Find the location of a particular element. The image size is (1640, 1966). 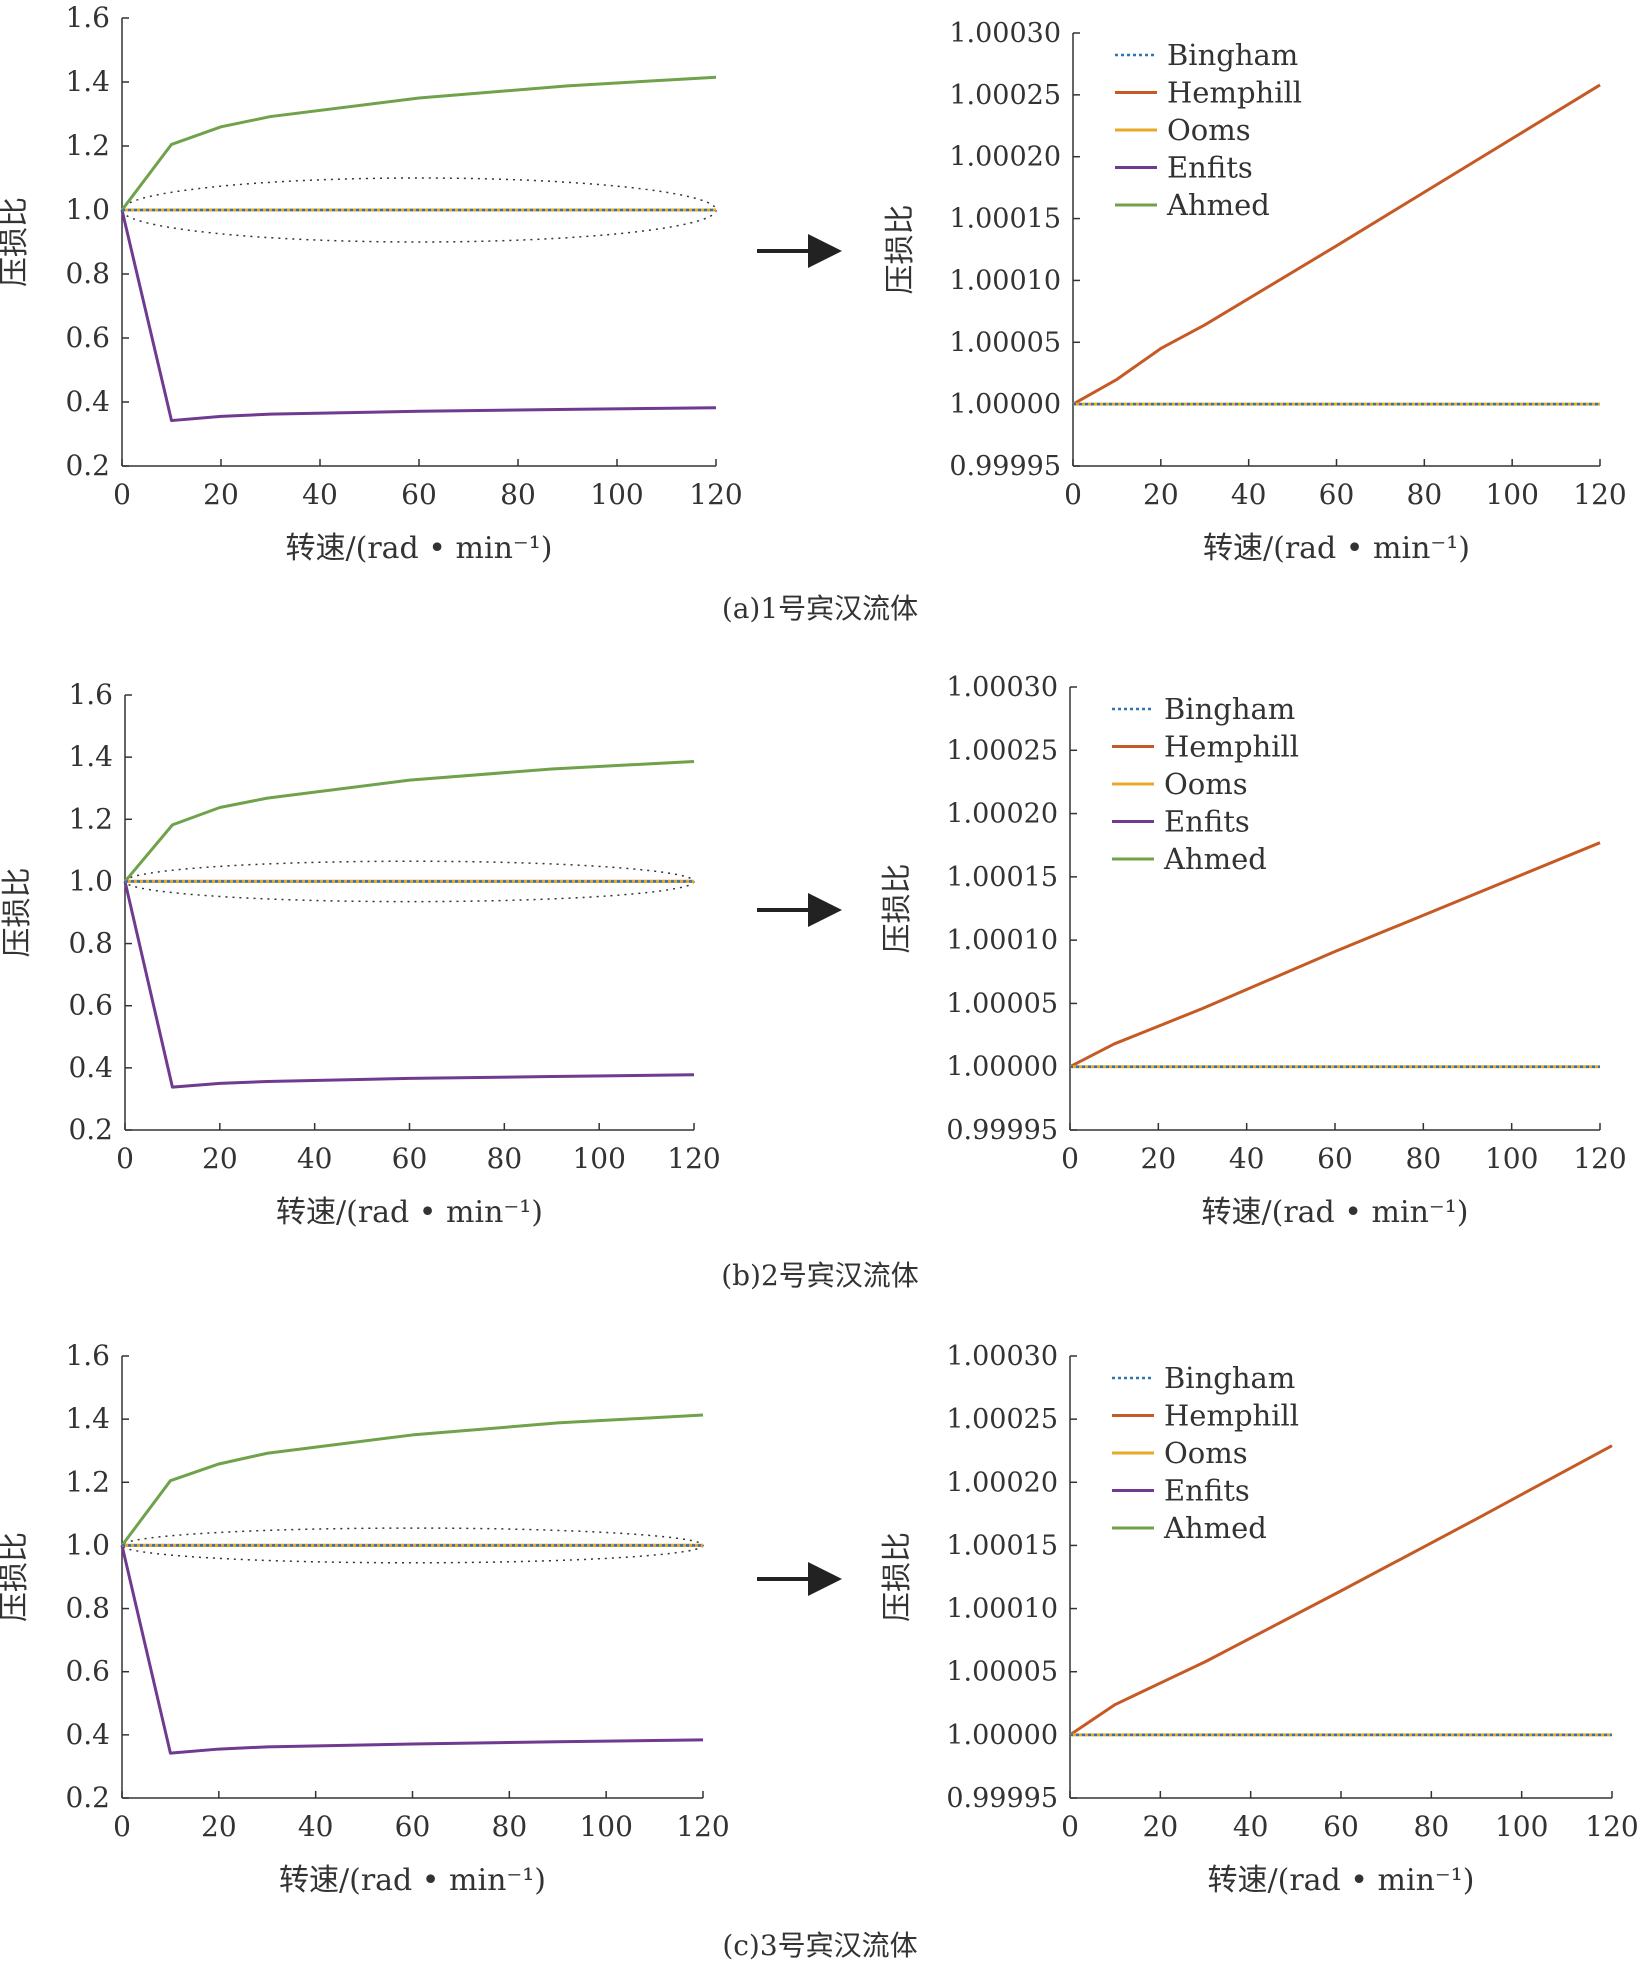

y-tick-label: 0.2 is located at coordinates (87, 1797).